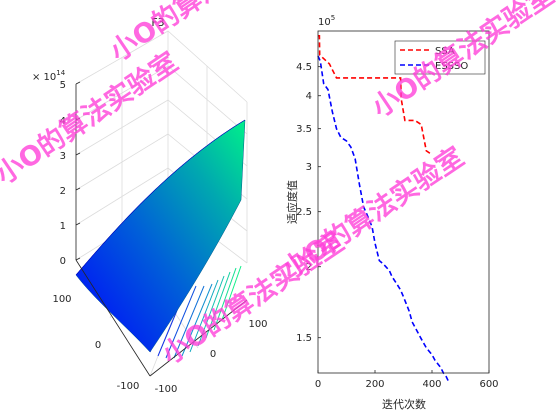 Image resolution: width=560 pixels, height=420 pixels. Describe the element at coordinates (63, 191) in the screenshot. I see `z-tick-label: 2` at that location.